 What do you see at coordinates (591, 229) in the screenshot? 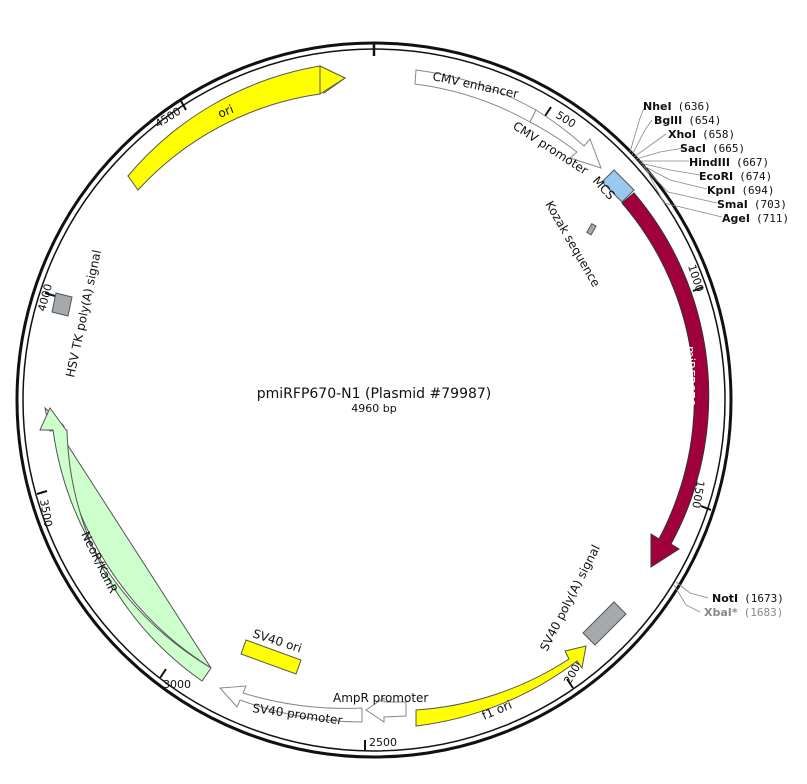
I see `kozak-feature` at bounding box center [591, 229].